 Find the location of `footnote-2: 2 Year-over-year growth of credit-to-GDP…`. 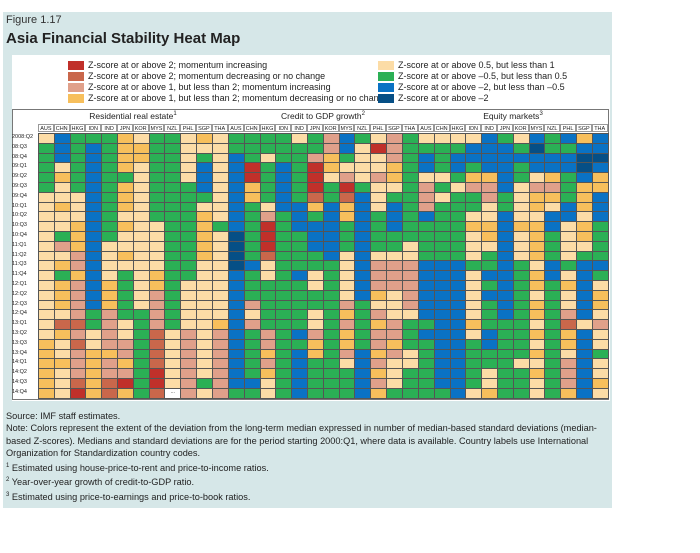

footnote-2: 2 Year-over-year growth of credit-to-GDP… is located at coordinates (100, 482).